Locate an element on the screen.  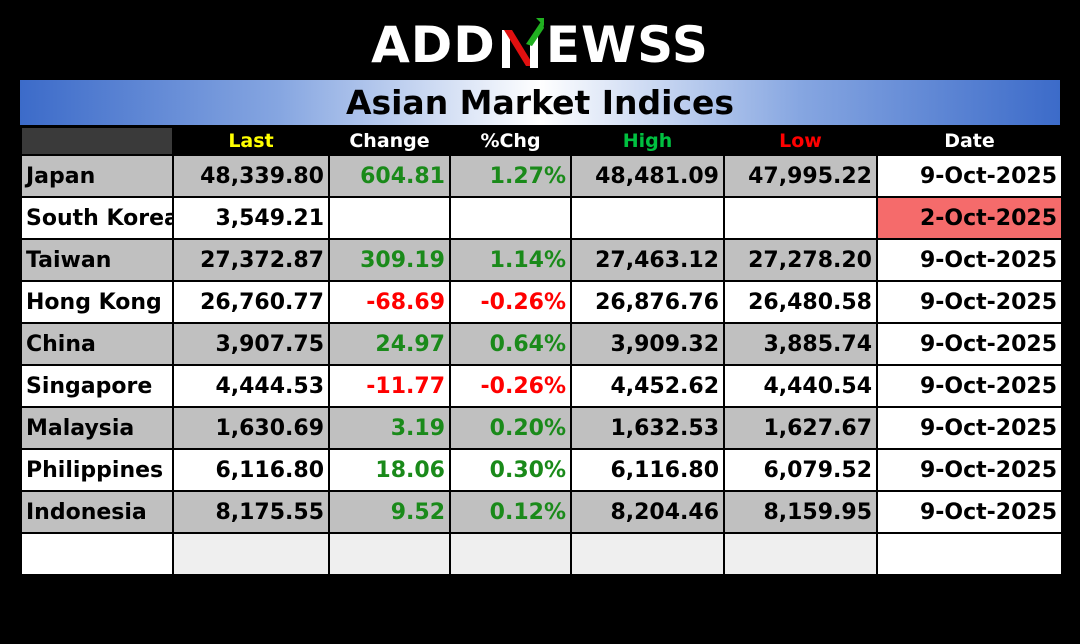
cell-market: Taiwan is located at coordinates (97, 260).